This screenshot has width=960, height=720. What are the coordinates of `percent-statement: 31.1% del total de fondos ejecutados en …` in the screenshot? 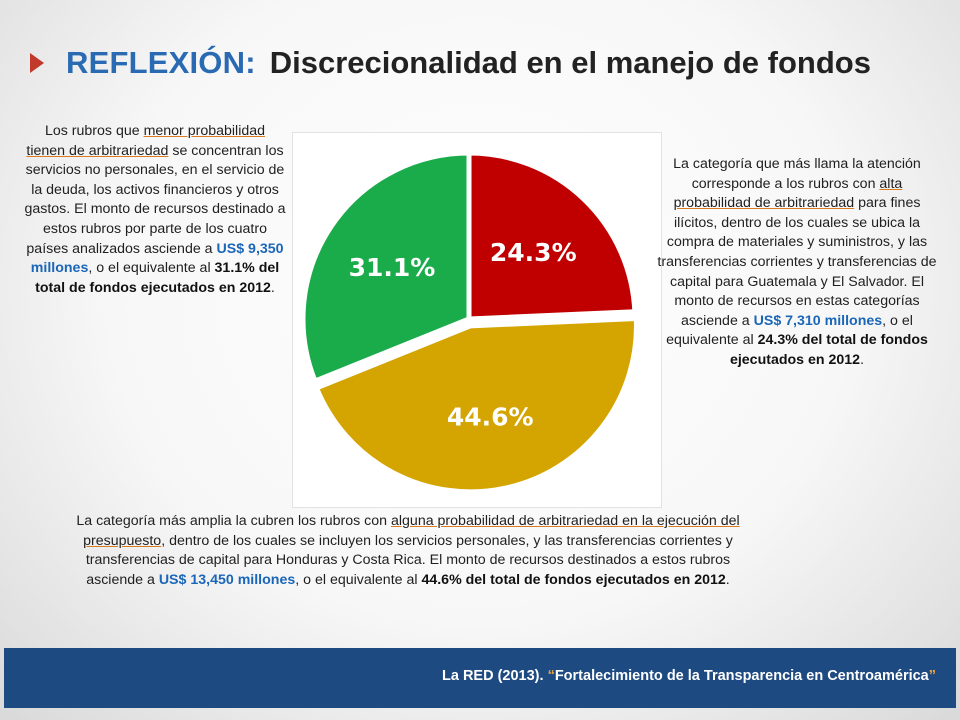 It's located at (157, 278).